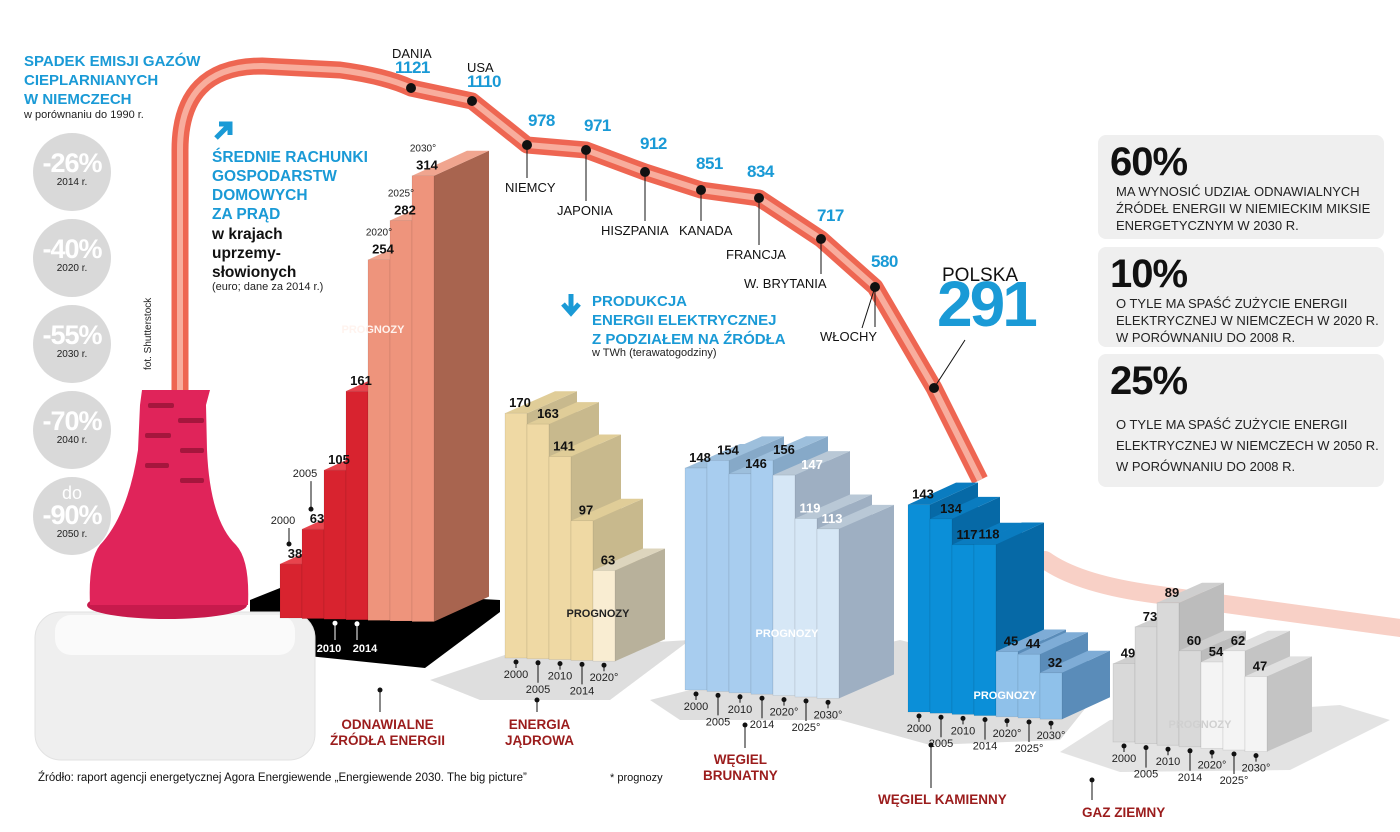 The height and width of the screenshot is (832, 1400). I want to click on country-price: 580, so click(884, 261).